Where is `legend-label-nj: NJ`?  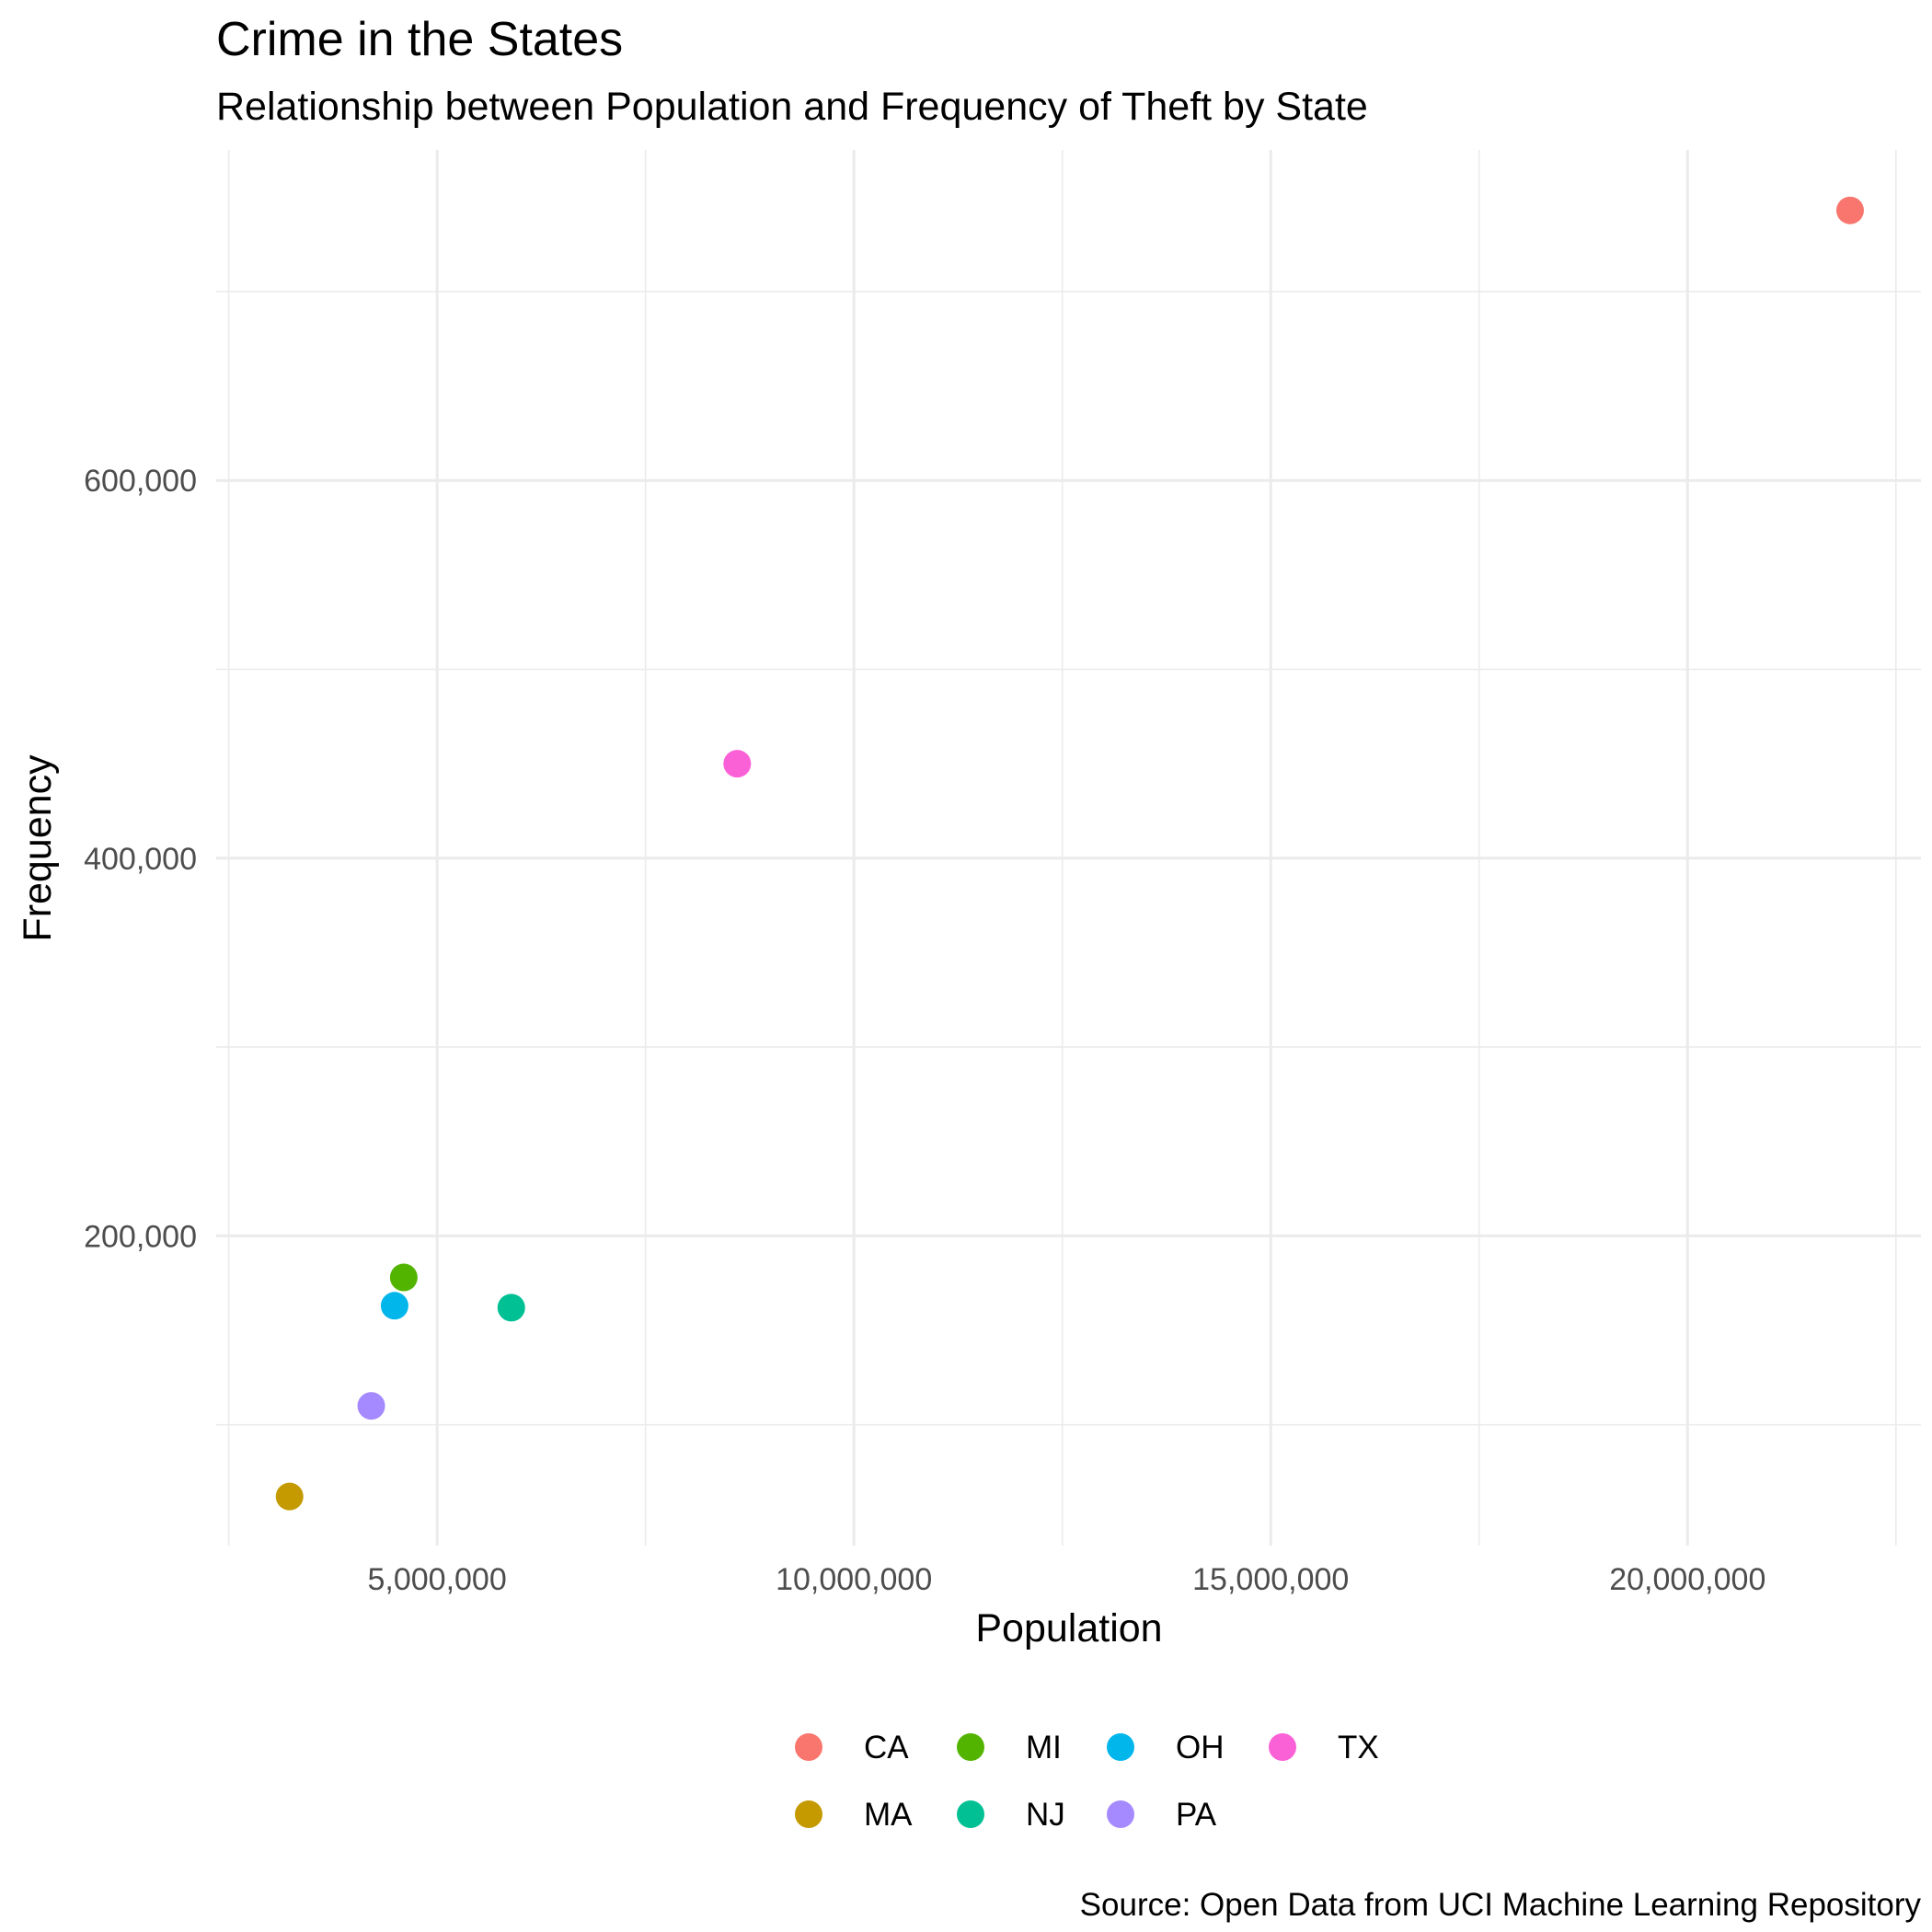 legend-label-nj: NJ is located at coordinates (1045, 1815).